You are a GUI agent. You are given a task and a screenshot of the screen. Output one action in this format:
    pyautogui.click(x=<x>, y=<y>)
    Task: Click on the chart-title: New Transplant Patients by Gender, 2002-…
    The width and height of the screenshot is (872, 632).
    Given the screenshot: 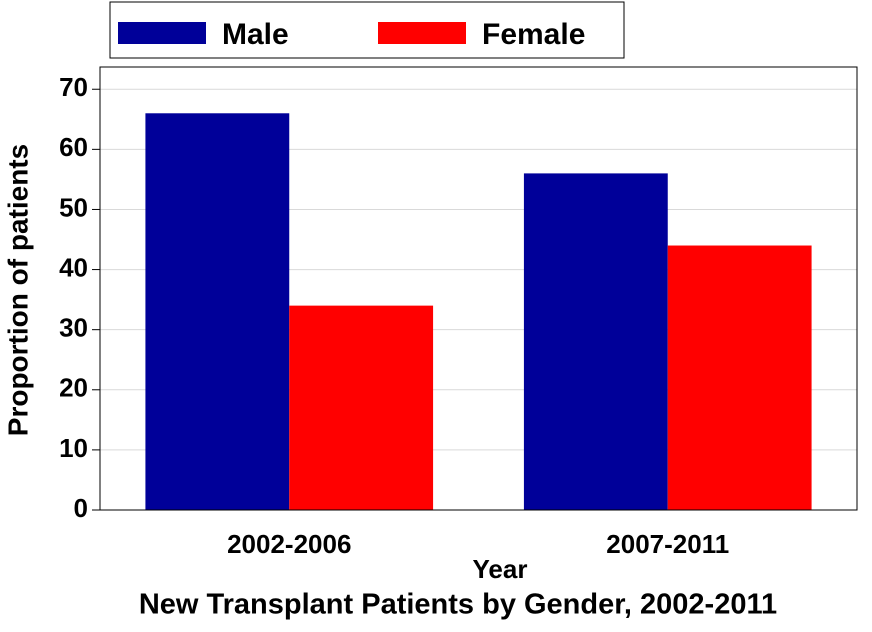 What is the action you would take?
    pyautogui.click(x=458, y=605)
    